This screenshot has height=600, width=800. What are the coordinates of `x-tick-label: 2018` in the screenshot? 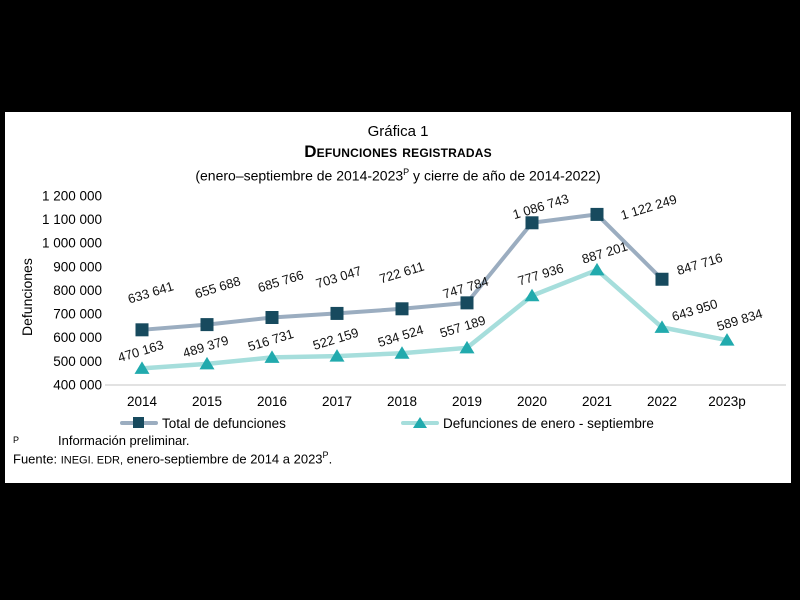 It's located at (402, 401).